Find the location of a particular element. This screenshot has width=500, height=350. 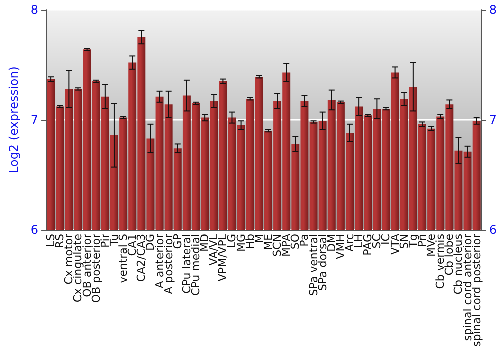

y-tick-label: 8 is located at coordinates (34, 10).